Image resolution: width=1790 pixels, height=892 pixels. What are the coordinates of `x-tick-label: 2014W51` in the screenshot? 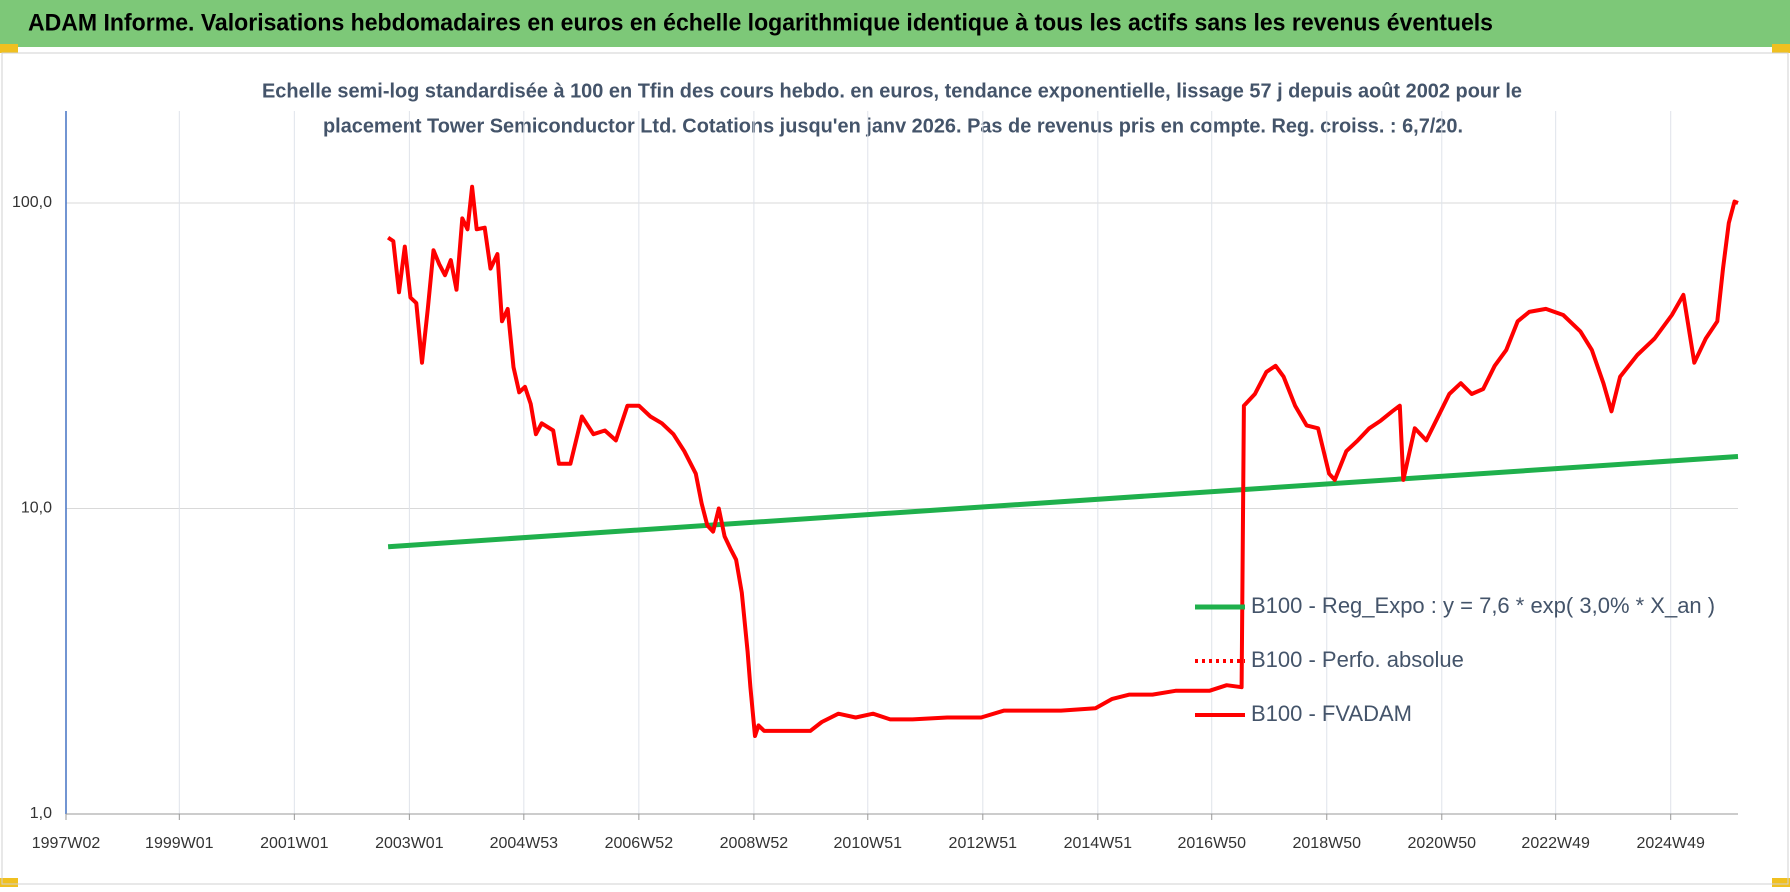 It's located at (1098, 843).